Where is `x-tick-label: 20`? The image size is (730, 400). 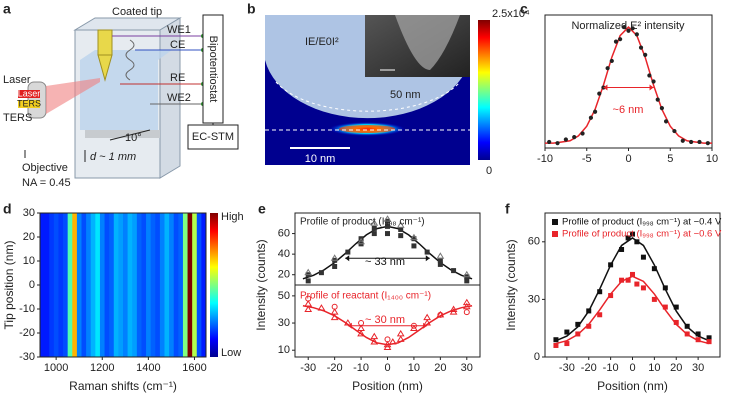
x-tick-label: 20 is located at coordinates (676, 368).